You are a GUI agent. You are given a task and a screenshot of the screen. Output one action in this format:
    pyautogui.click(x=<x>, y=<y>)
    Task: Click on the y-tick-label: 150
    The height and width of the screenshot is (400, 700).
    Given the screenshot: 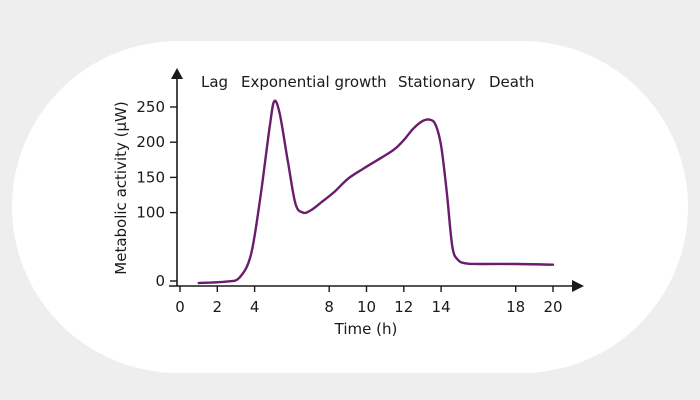 What is the action you would take?
    pyautogui.click(x=150, y=177)
    